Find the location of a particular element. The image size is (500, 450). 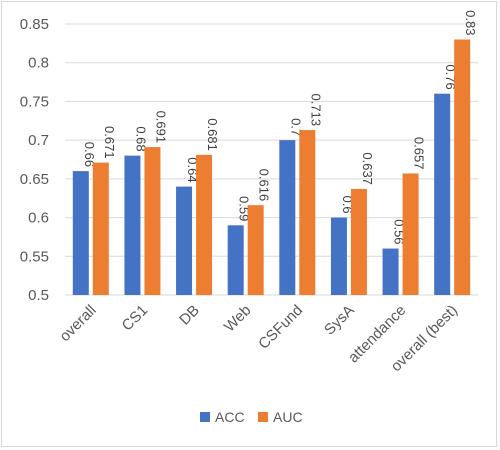

data-label-auc-2: 0.681 is located at coordinates (212, 134).